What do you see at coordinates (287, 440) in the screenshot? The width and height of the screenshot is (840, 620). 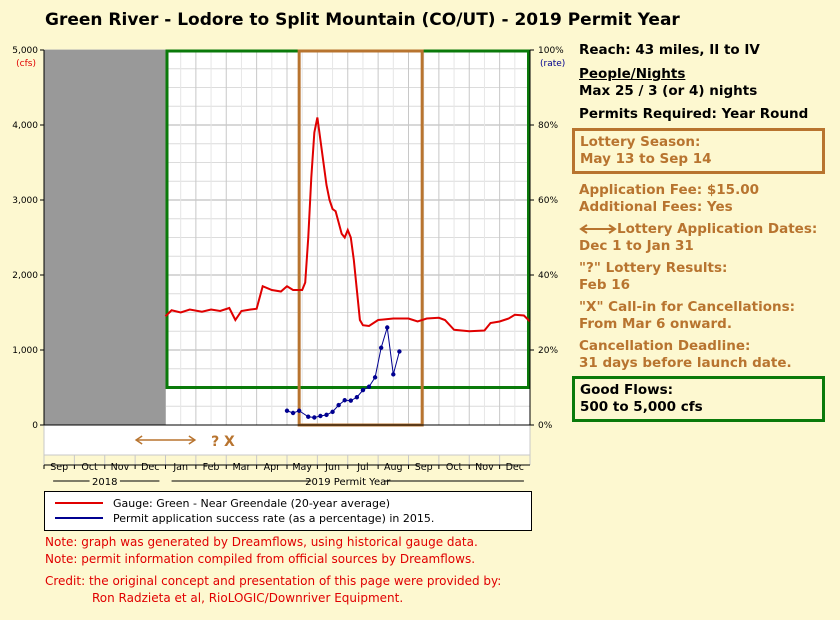 I see `timeline-strip` at bounding box center [287, 440].